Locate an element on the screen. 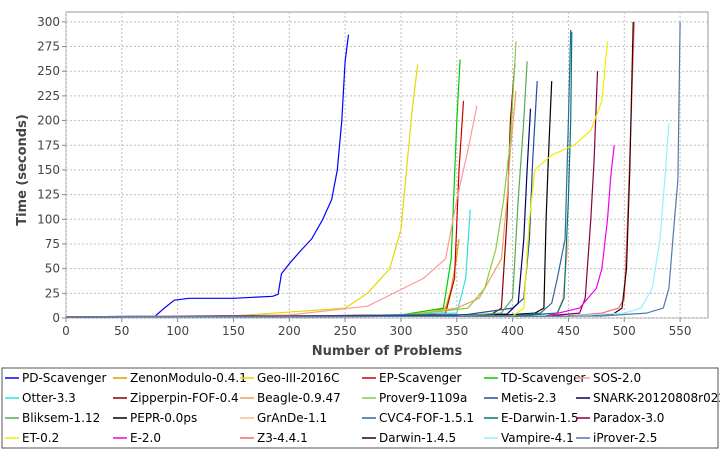 This screenshot has width=720, height=450. legend-label-17: E-Darwin-1.5 is located at coordinates (540, 418).